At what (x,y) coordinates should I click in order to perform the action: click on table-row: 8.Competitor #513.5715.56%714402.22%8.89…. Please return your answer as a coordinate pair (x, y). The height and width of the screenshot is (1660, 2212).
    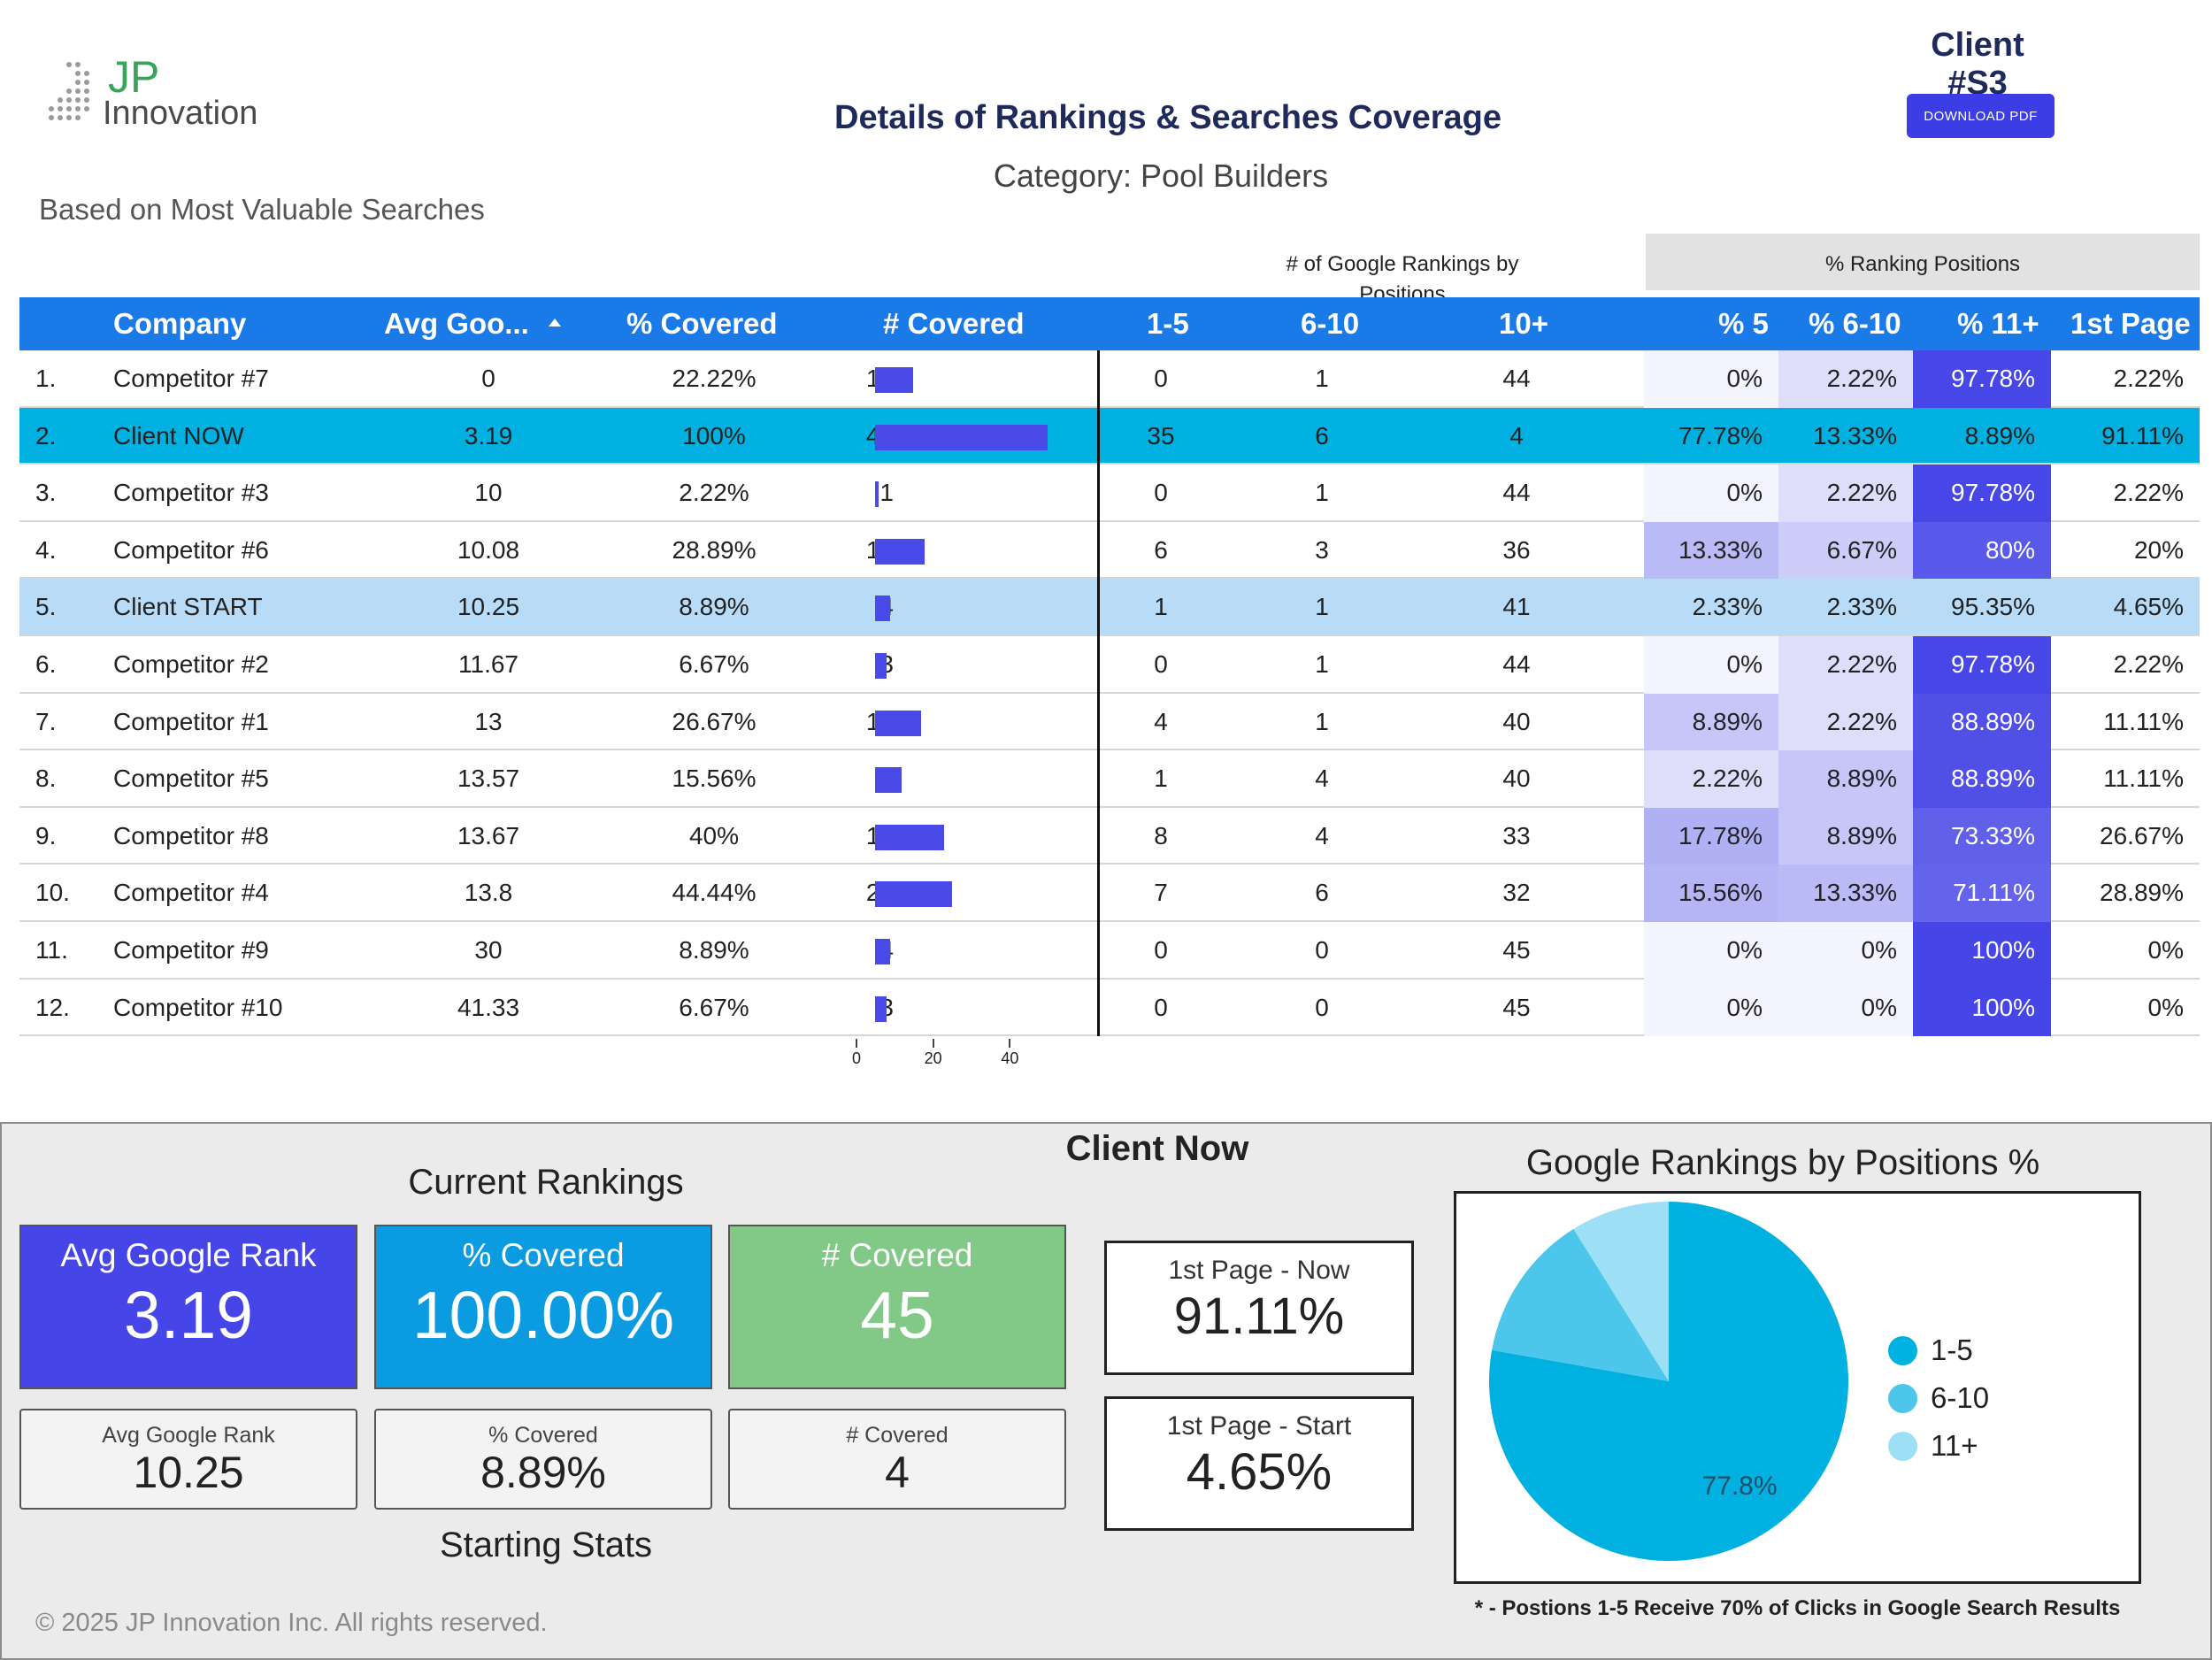
    Looking at the image, I should click on (1109, 779).